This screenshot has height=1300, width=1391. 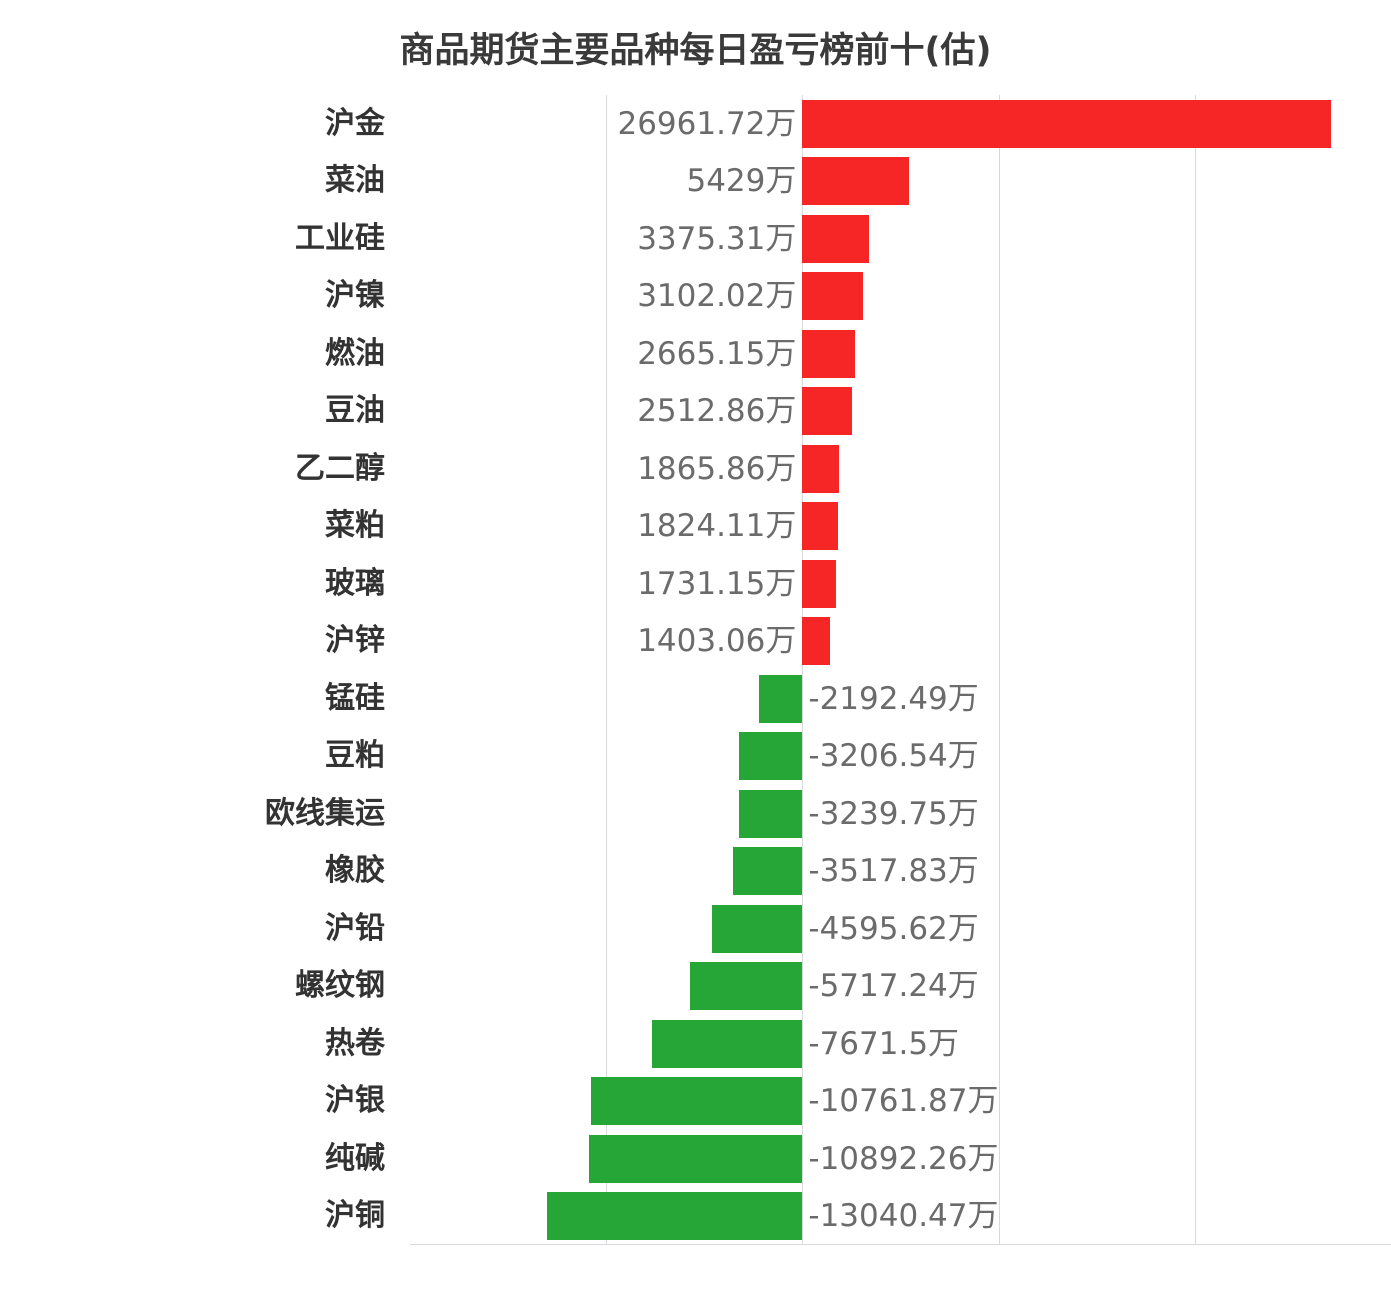 I want to click on bar-value-label: 1824.11万, so click(x=717, y=526).